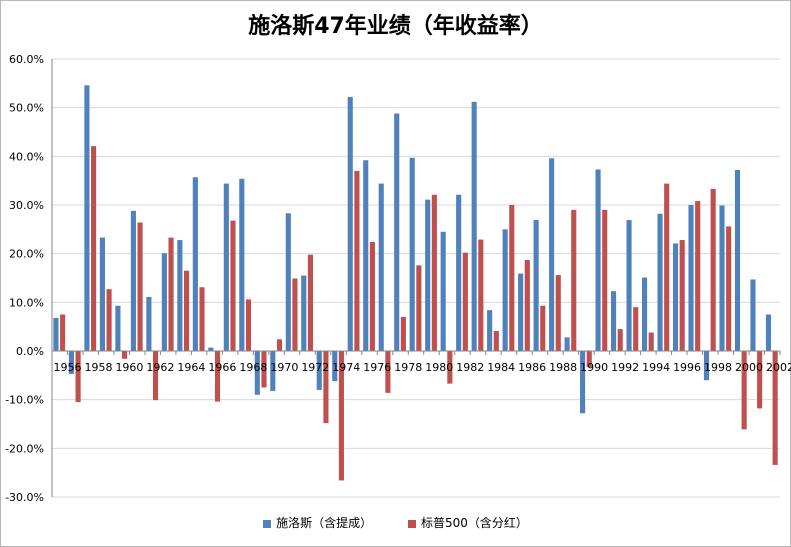  Describe the element at coordinates (536, 285) in the screenshot. I see `bar-schloss-1987` at that location.